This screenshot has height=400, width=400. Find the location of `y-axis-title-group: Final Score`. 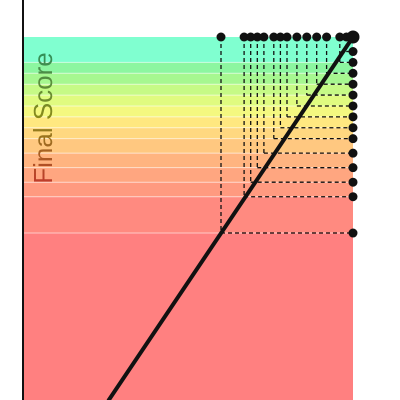

y-axis-title-group: Final Score is located at coordinates (43, 118).